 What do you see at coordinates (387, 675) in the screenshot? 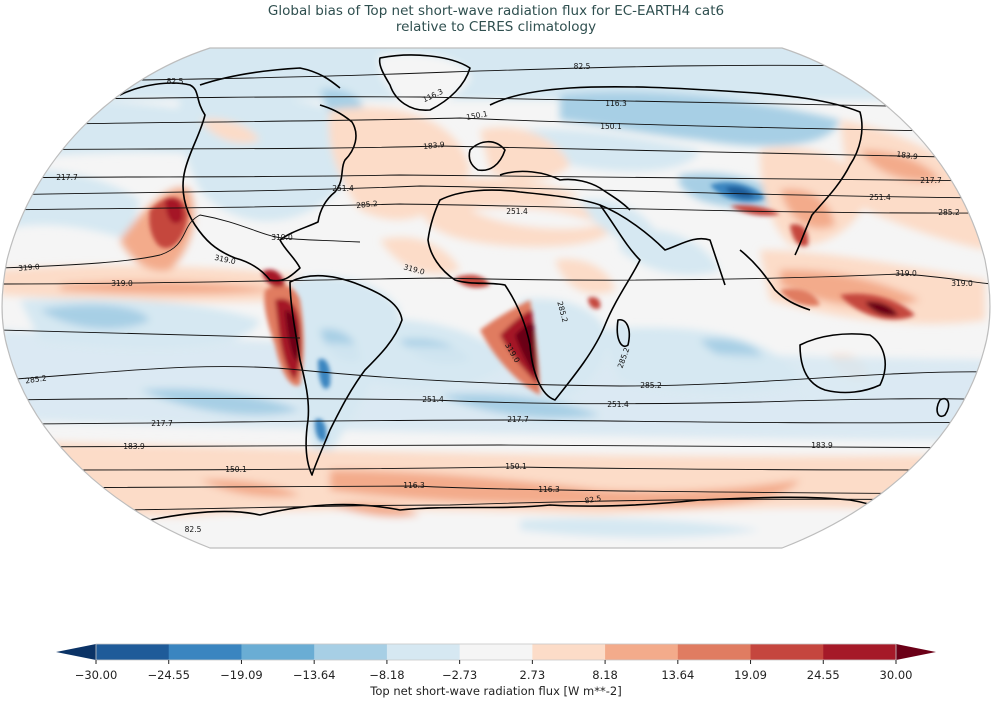
I see `colorbar-tick-label: −8.18` at bounding box center [387, 675].